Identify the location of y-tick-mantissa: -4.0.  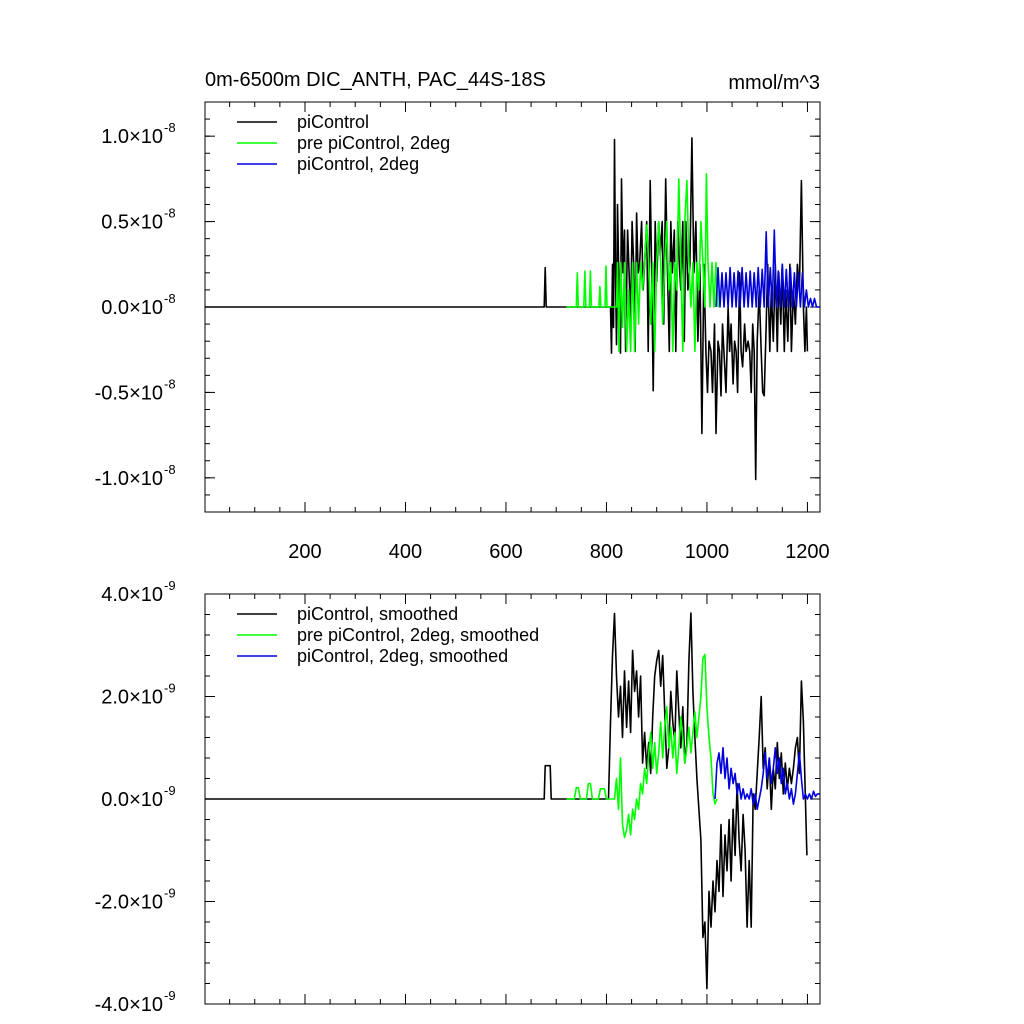
(112, 1005).